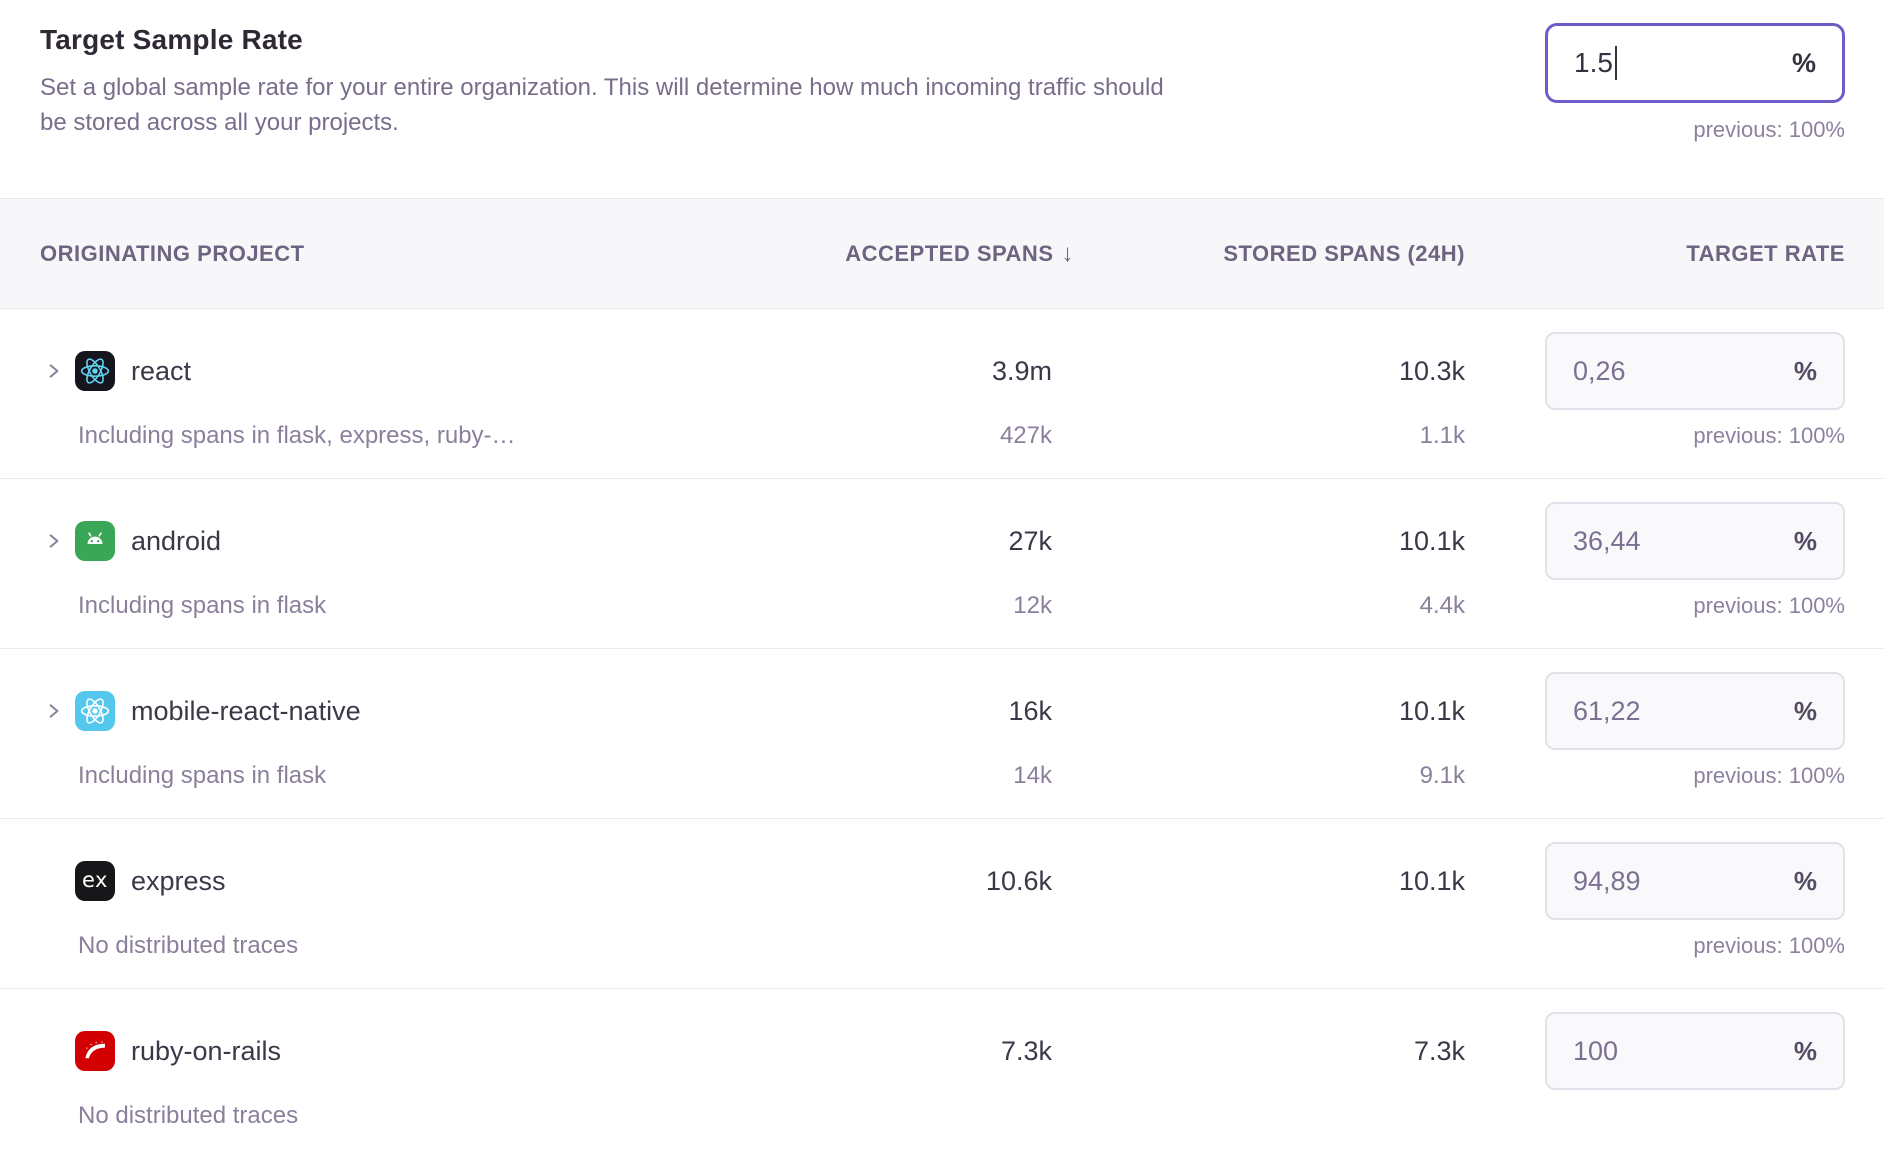  I want to click on global-previous-rate-label: previous: 100%, so click(1769, 129).